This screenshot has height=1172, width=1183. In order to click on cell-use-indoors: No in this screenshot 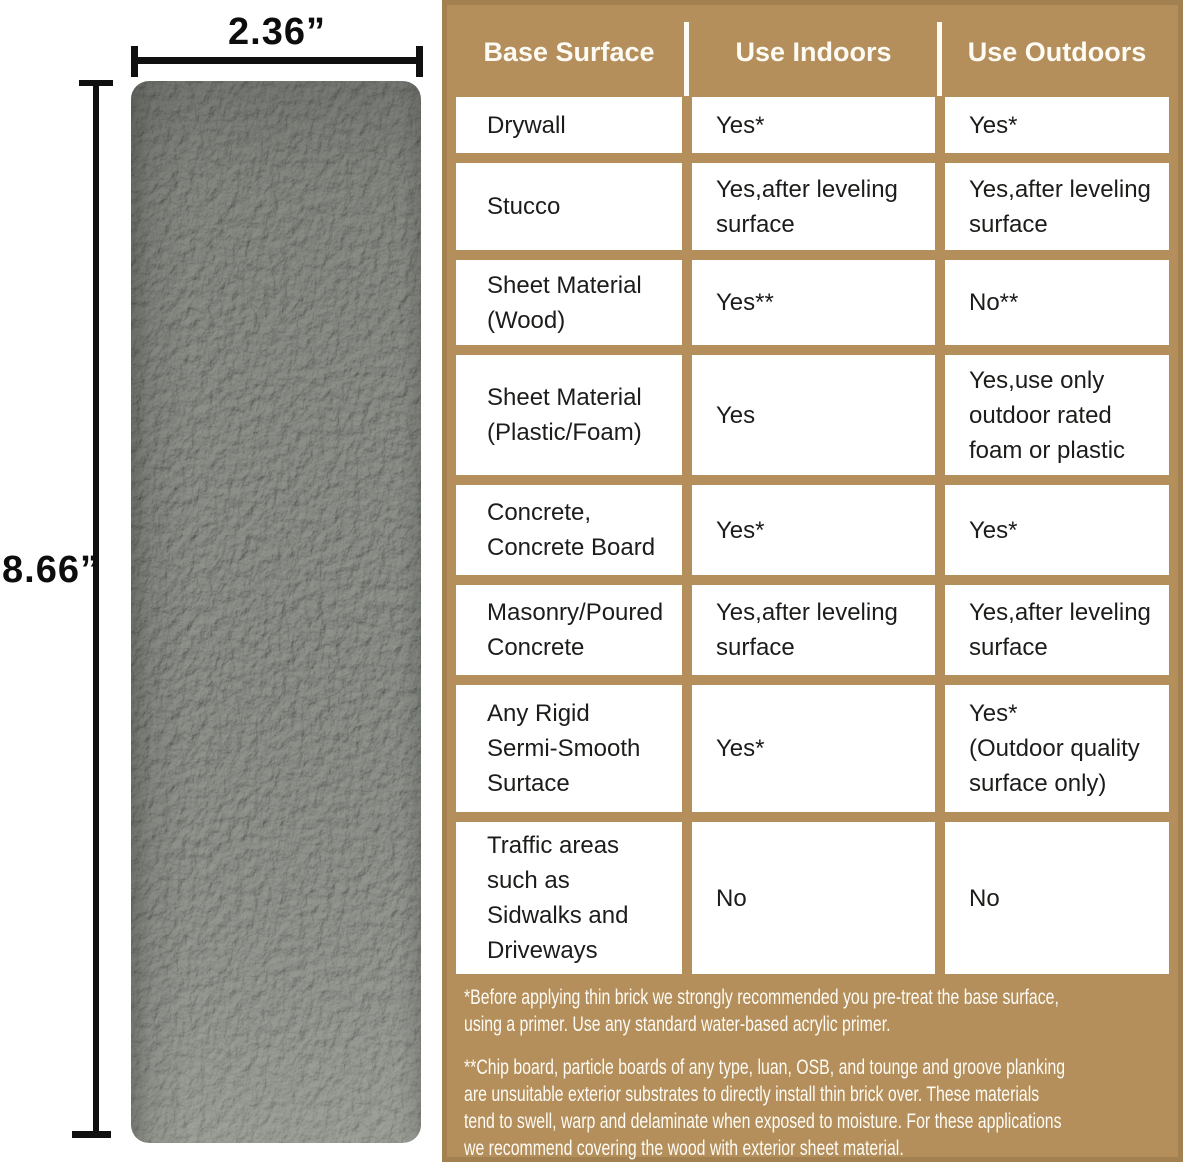, I will do `click(813, 898)`.